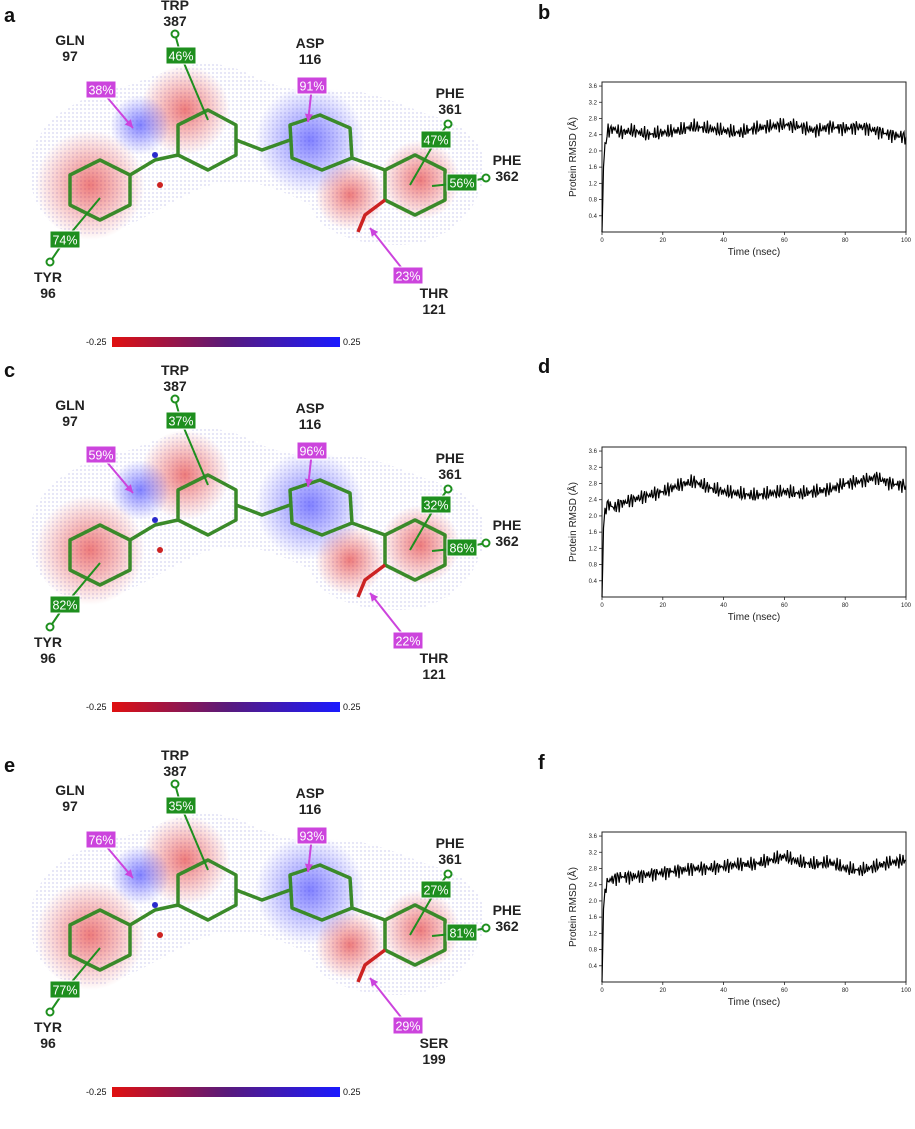 The image size is (915, 1129). Describe the element at coordinates (407, 1027) in the screenshot. I see `percent-badge-text-bottom: 29%` at that location.